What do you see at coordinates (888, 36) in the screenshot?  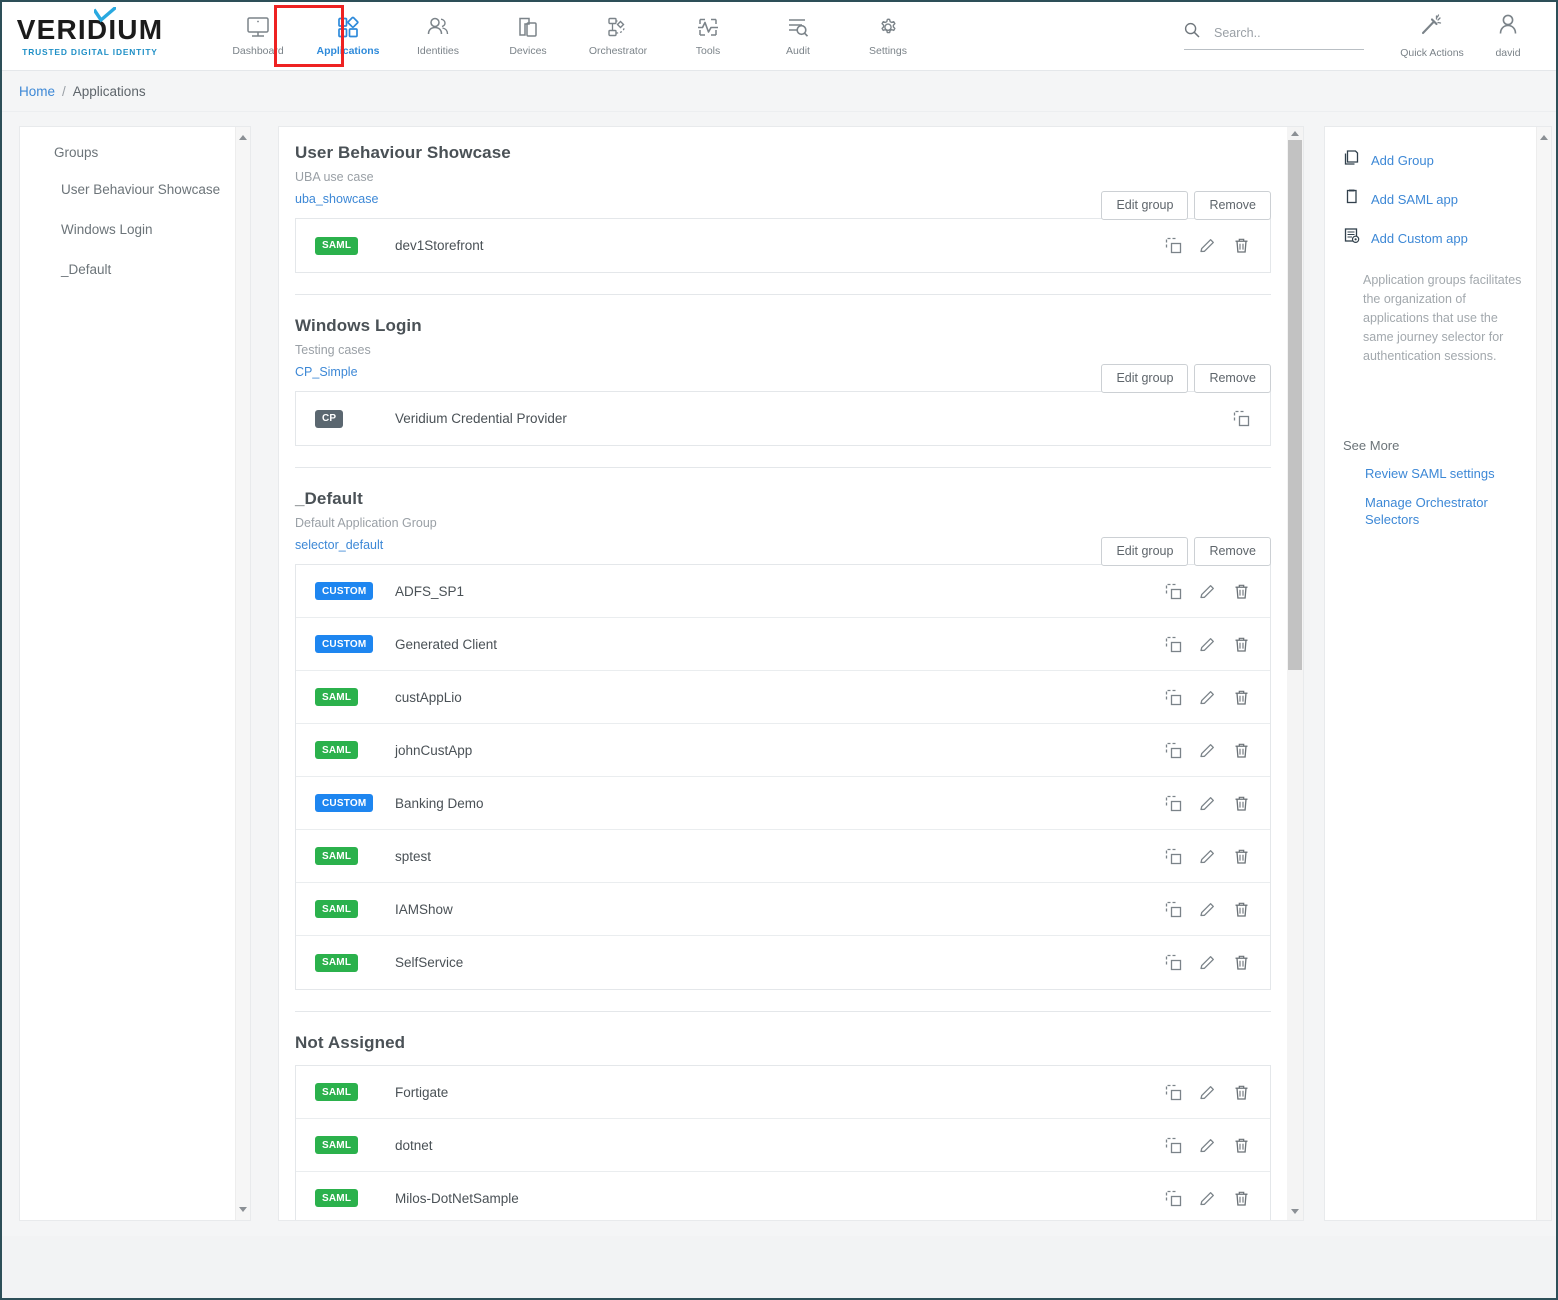 I see `nav-item-settings: Settings` at bounding box center [888, 36].